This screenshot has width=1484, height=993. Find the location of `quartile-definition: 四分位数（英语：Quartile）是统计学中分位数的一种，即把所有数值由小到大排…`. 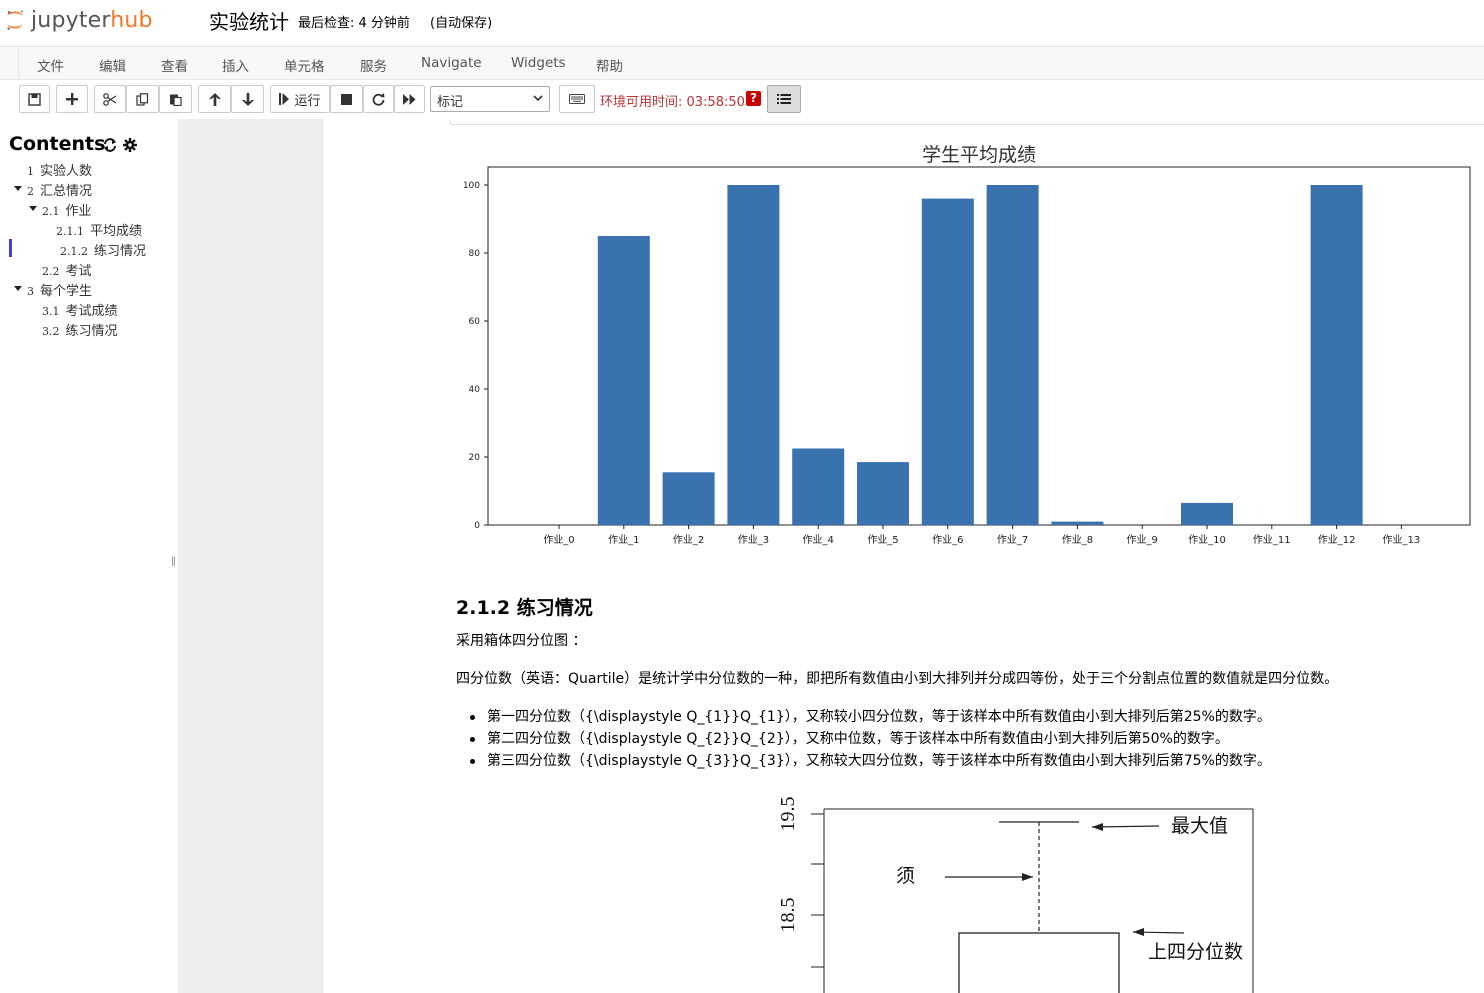

quartile-definition: 四分位数（英语：Quartile）是统计学中分位数的一种，即把所有数值由小到大排… is located at coordinates (897, 679).